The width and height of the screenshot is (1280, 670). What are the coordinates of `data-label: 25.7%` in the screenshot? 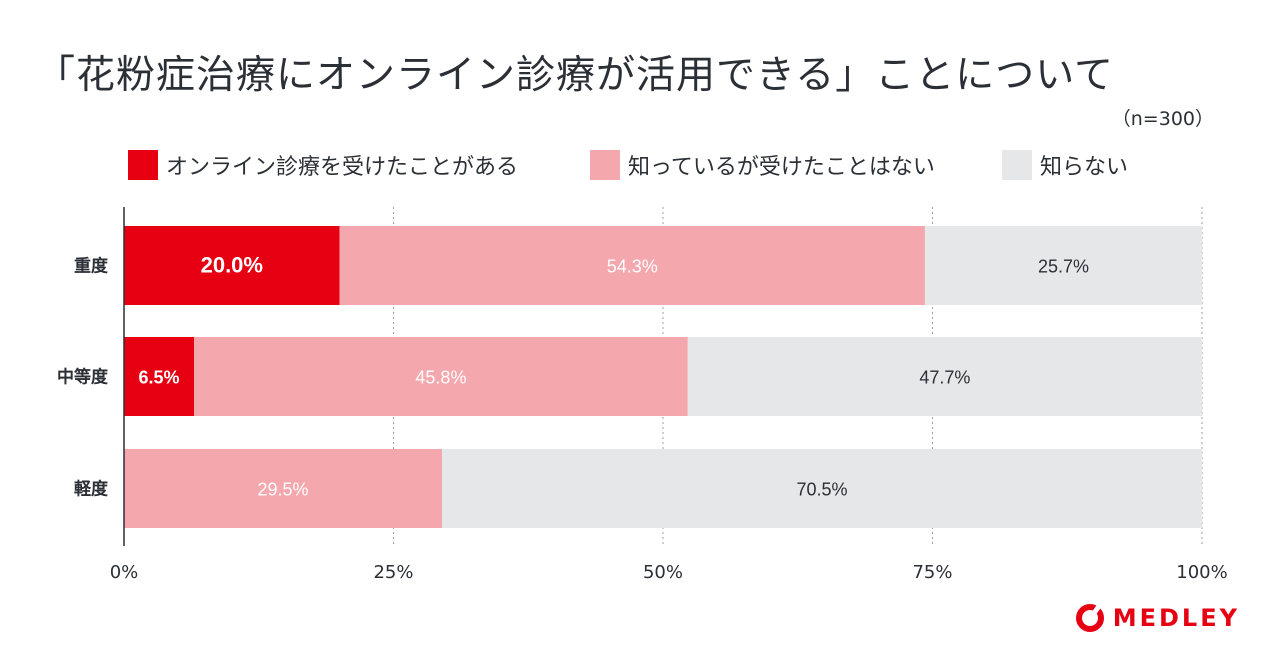 It's located at (1063, 267).